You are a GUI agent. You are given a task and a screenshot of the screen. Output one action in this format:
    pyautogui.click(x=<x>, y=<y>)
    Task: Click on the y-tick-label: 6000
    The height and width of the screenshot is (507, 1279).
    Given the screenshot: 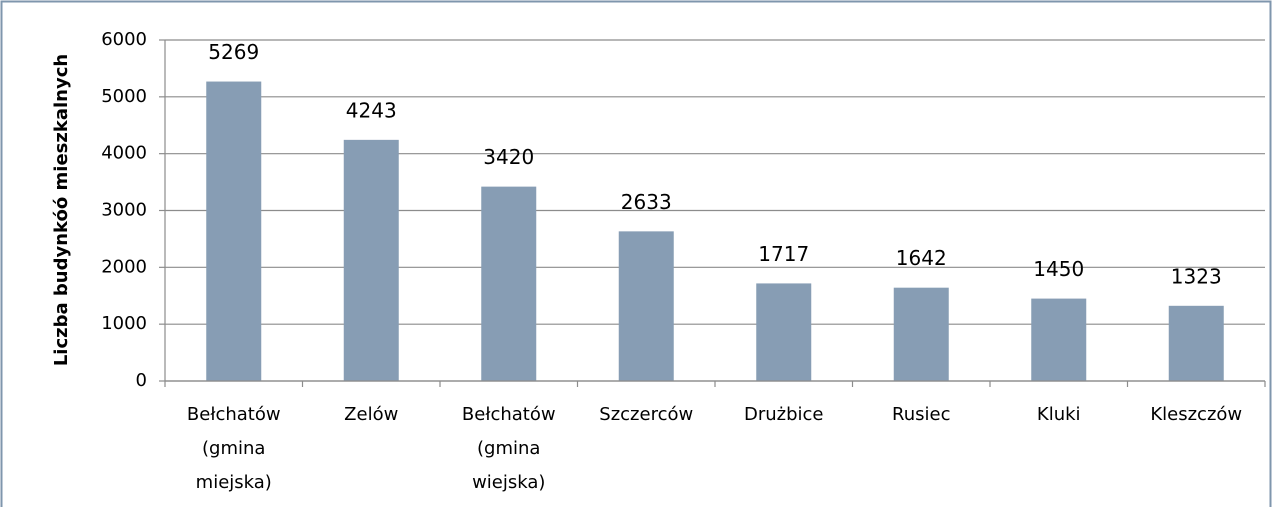 What is the action you would take?
    pyautogui.click(x=124, y=39)
    